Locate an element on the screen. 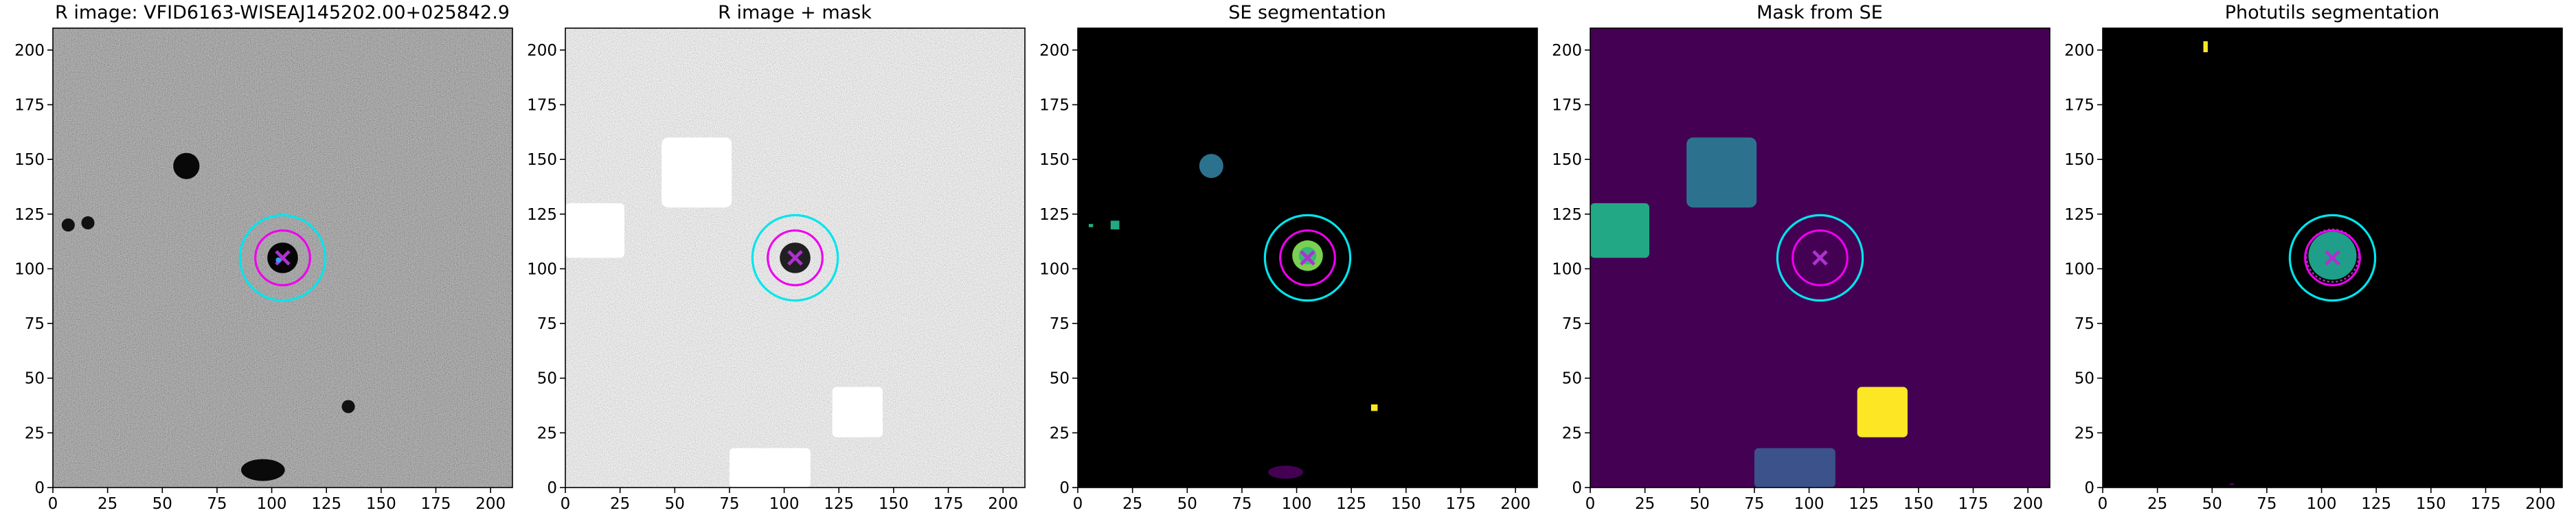 The image size is (2576, 515). panel-title: SE segmentation is located at coordinates (1307, 12).